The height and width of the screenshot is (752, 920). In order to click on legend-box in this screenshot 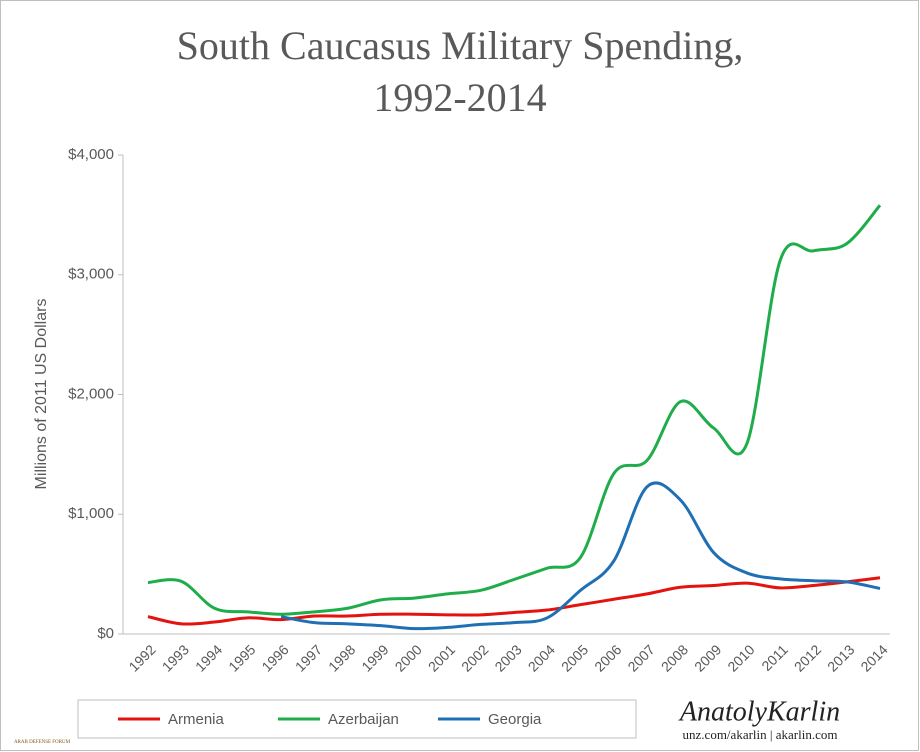, I will do `click(357, 719)`.